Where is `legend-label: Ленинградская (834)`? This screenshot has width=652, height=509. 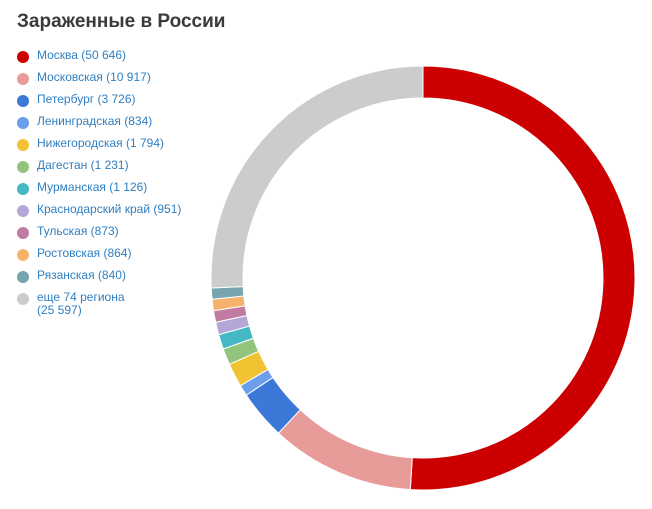 legend-label: Ленинградская (834) is located at coordinates (95, 121).